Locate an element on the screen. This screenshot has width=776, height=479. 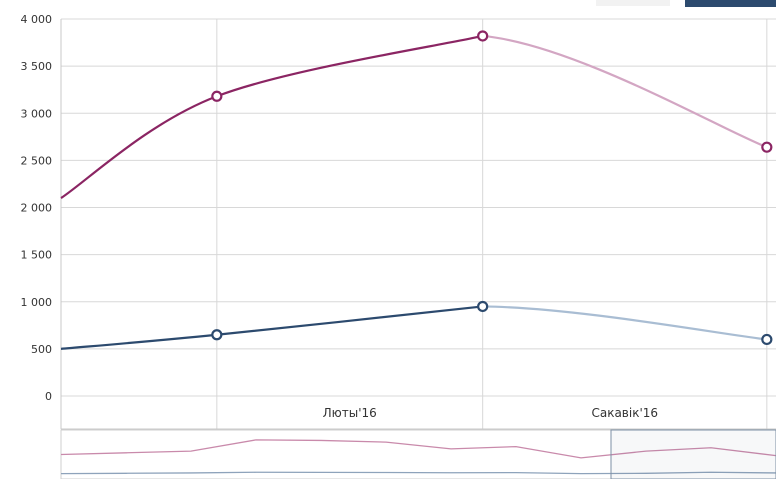
y-tick-label: 500 is located at coordinates (41, 349).